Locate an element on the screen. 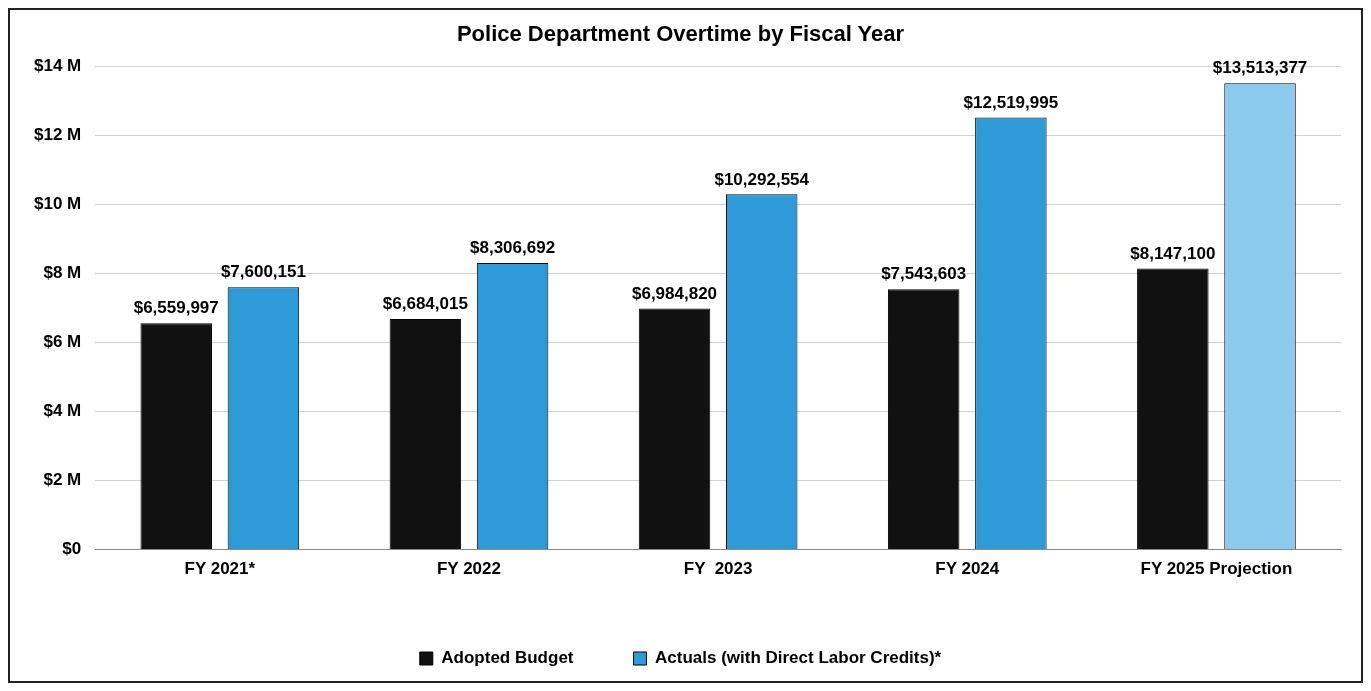 The width and height of the screenshot is (1371, 691). y-tick-label: $6 M is located at coordinates (62, 342).